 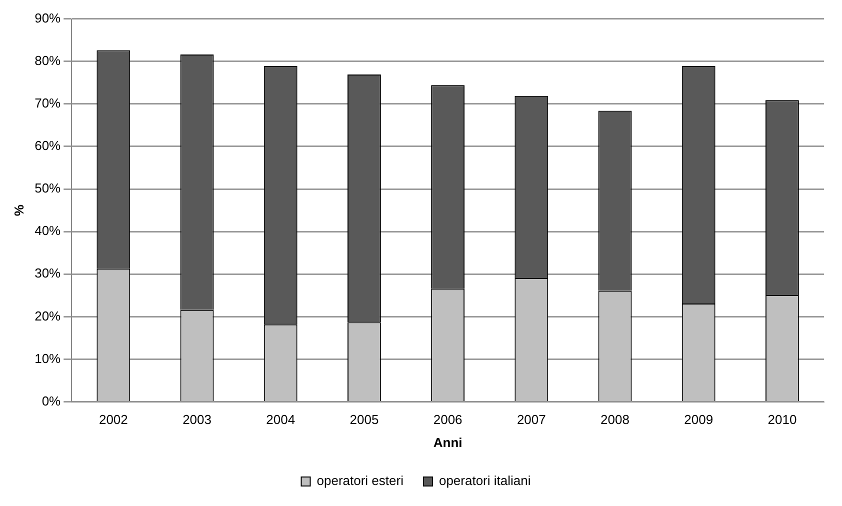 What do you see at coordinates (699, 420) in the screenshot?
I see `x-tick-label: 2009` at bounding box center [699, 420].